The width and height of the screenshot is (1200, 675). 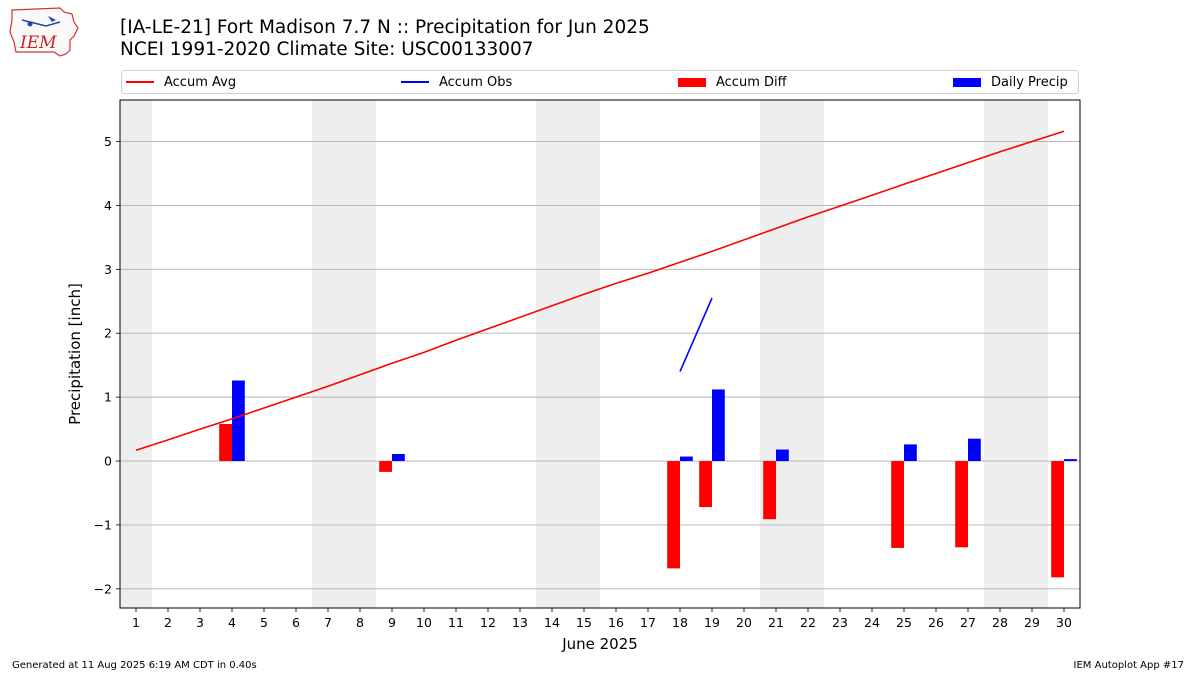 What do you see at coordinates (108, 397) in the screenshot?
I see `y-tick-label-3: 1` at bounding box center [108, 397].